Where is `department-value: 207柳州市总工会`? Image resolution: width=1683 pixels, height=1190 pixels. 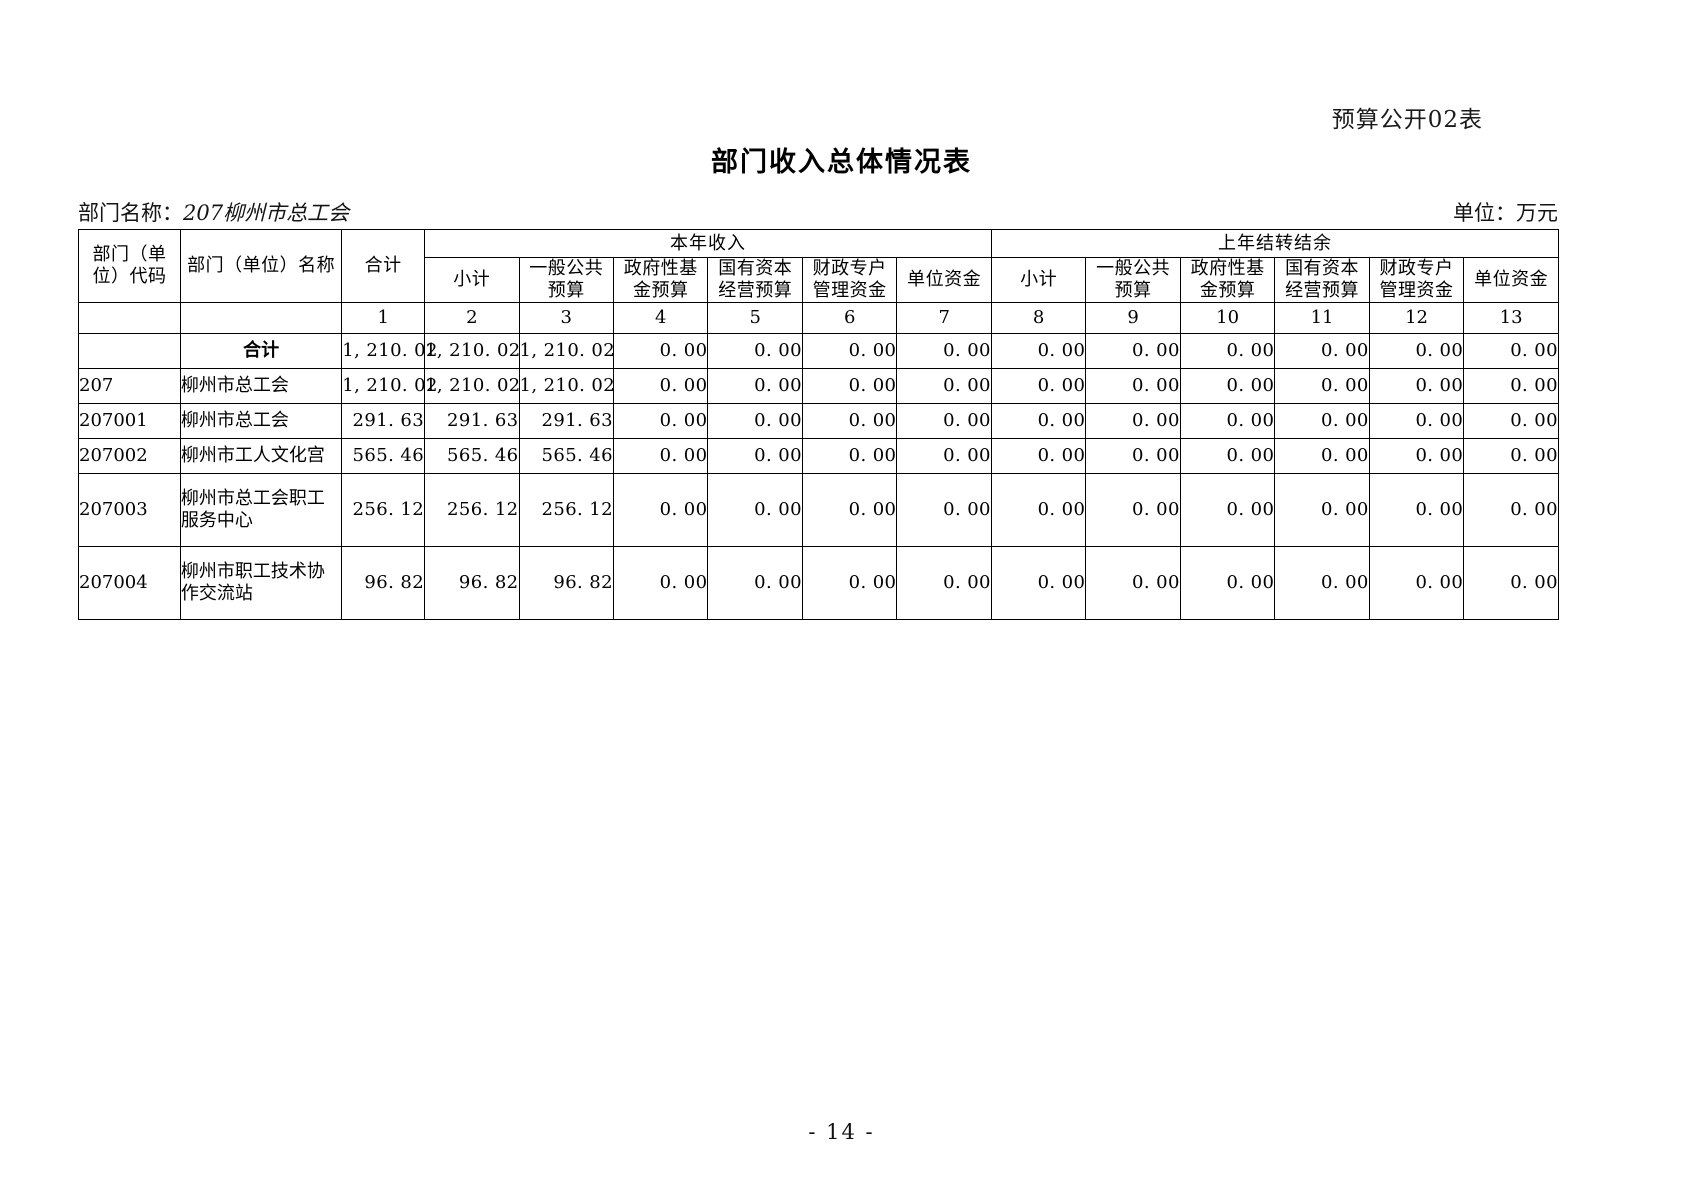 department-value: 207柳州市总工会 is located at coordinates (266, 213).